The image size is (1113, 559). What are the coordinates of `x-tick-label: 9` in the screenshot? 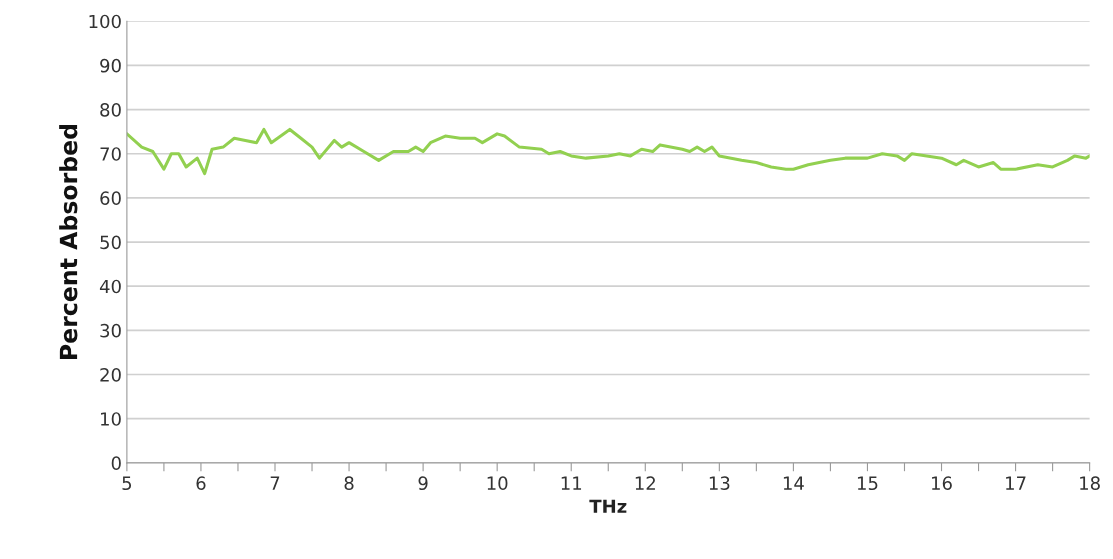 It's located at (423, 483).